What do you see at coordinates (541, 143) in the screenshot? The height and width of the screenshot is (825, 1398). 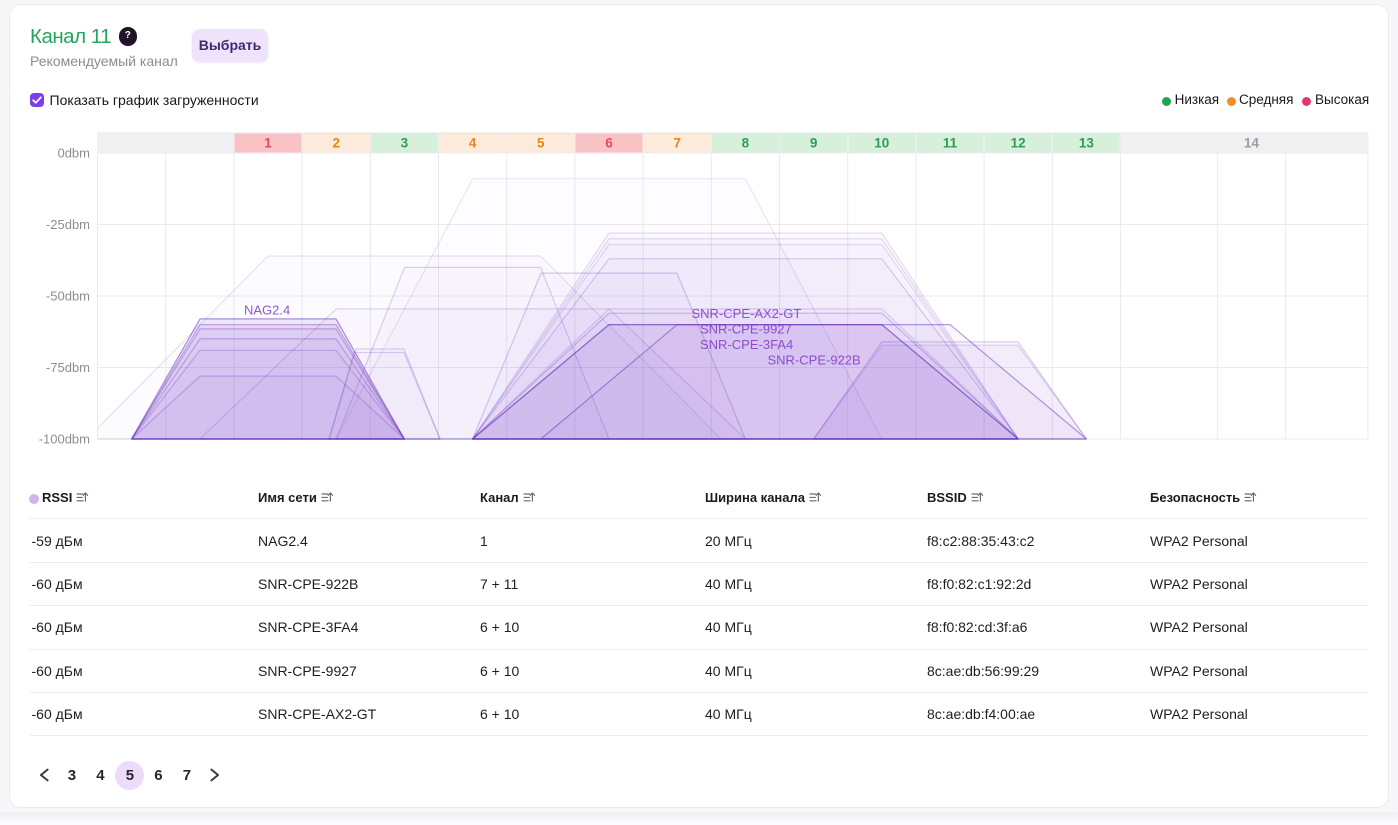 I see `svg-text: 5` at bounding box center [541, 143].